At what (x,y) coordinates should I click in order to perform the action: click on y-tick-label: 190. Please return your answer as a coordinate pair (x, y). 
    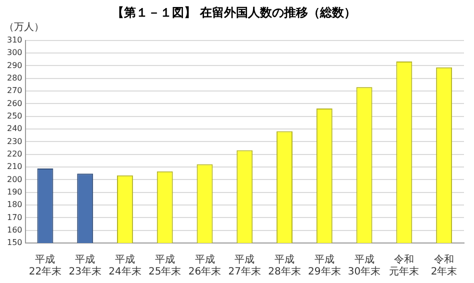
    Looking at the image, I should click on (14, 191).